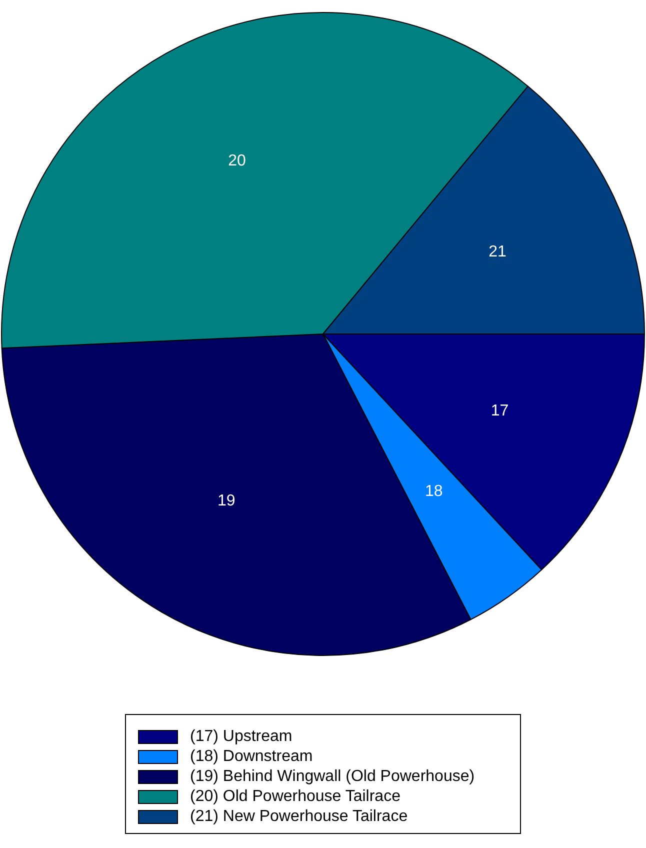 The height and width of the screenshot is (848, 646). Describe the element at coordinates (332, 777) in the screenshot. I see `legend-label: (19) Behind Wingwall (Old Powerhouse)` at that location.